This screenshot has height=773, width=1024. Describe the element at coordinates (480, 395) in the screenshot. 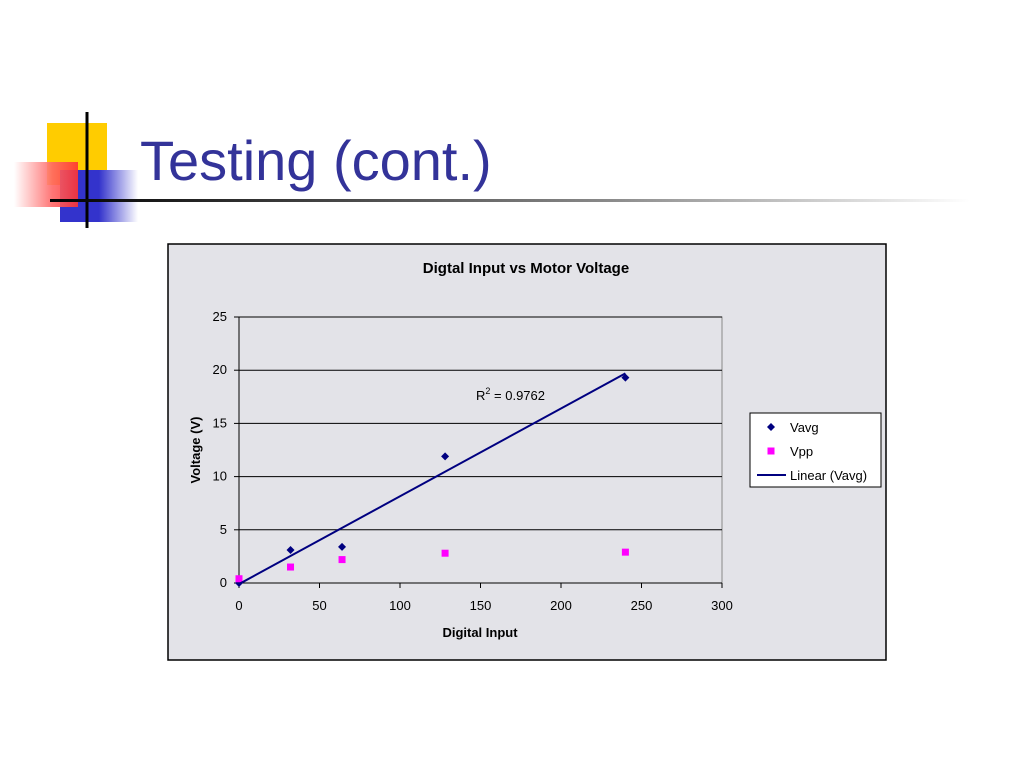

I see `r2-base: R` at that location.